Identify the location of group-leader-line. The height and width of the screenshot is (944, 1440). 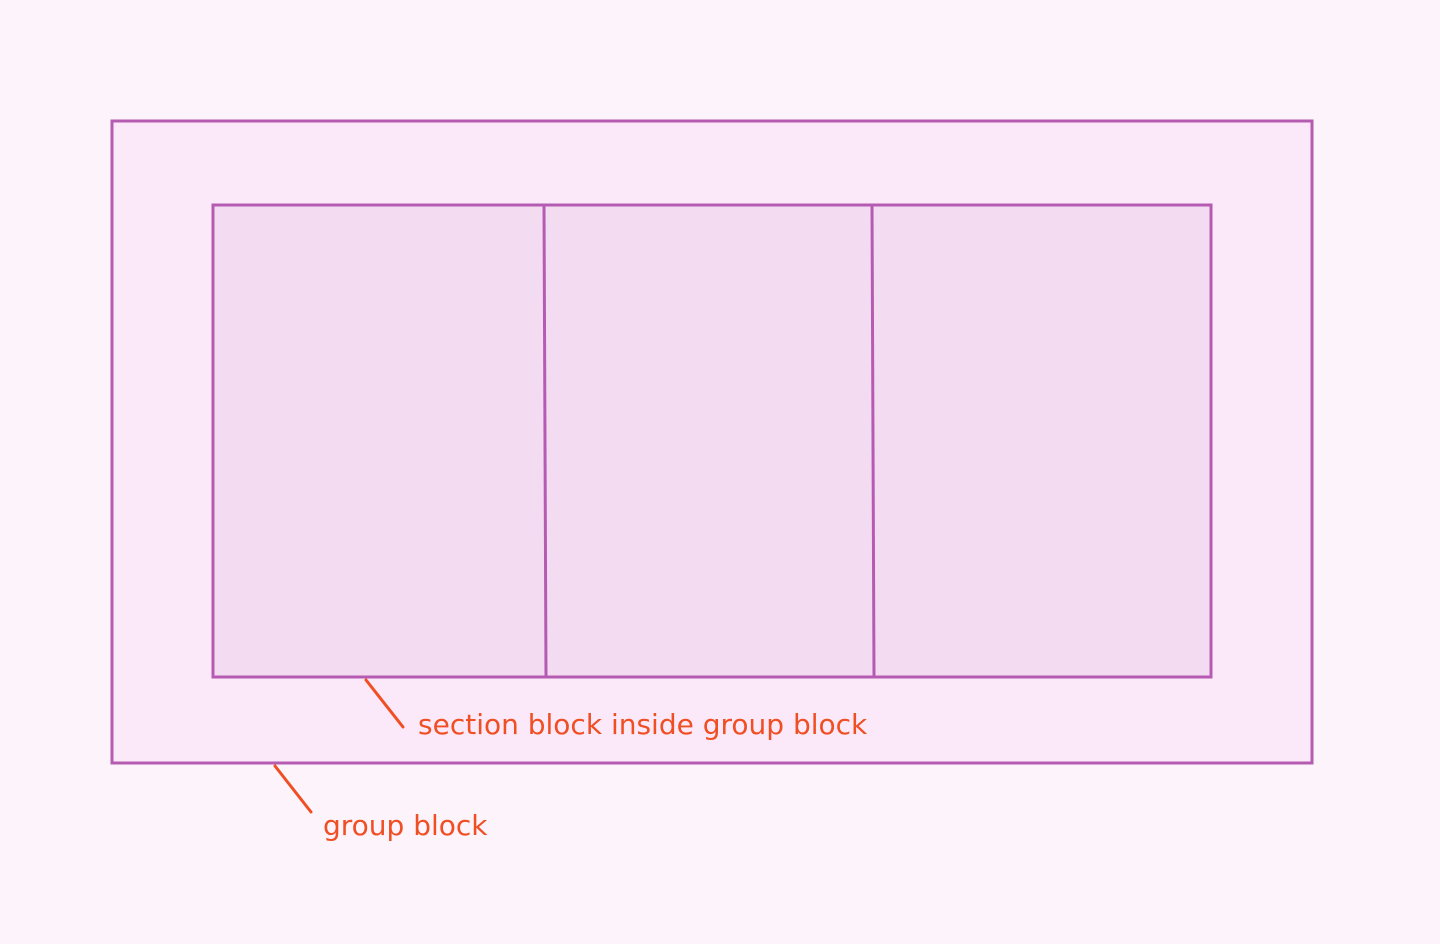
(293, 789).